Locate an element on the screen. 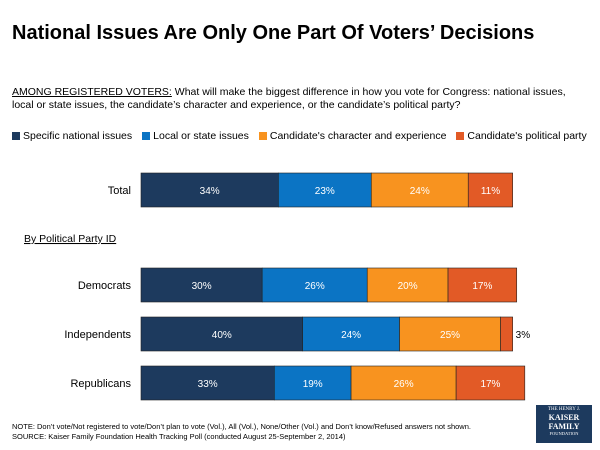  bar-democrats-candidate-s-political-party is located at coordinates (482, 285).